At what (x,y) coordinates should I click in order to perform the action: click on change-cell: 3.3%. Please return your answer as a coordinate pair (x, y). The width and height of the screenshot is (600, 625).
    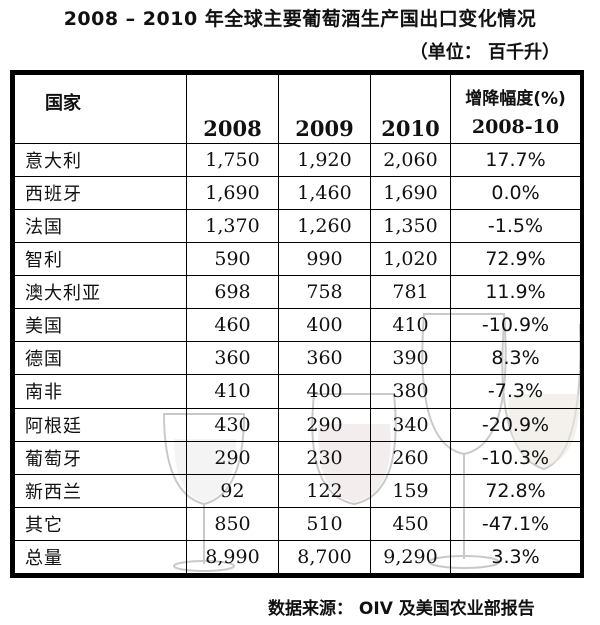
    Looking at the image, I should click on (515, 556).